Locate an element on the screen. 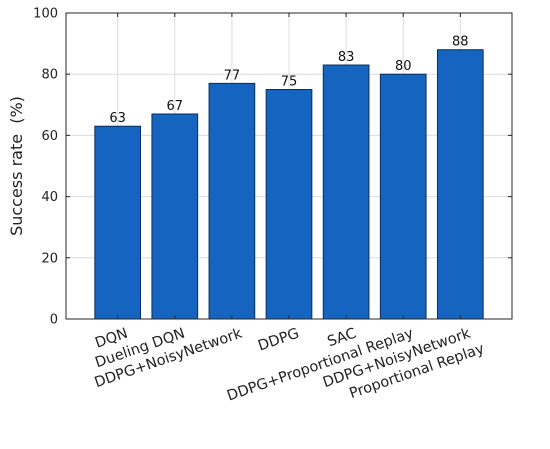 The height and width of the screenshot is (449, 550). y-tick-label: 60 is located at coordinates (49, 136).